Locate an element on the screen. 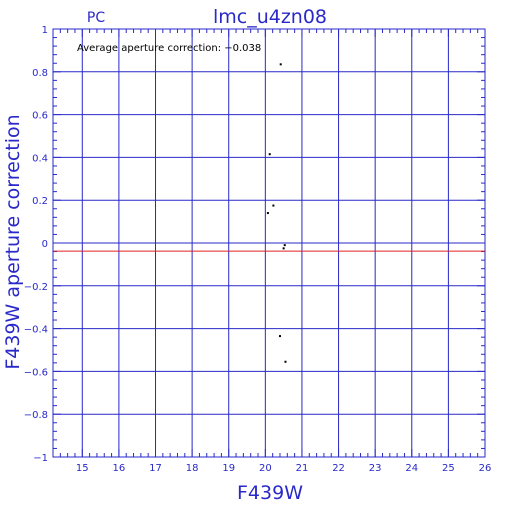 This screenshot has height=512, width=512. y-tick-label: 0 is located at coordinates (45, 244).